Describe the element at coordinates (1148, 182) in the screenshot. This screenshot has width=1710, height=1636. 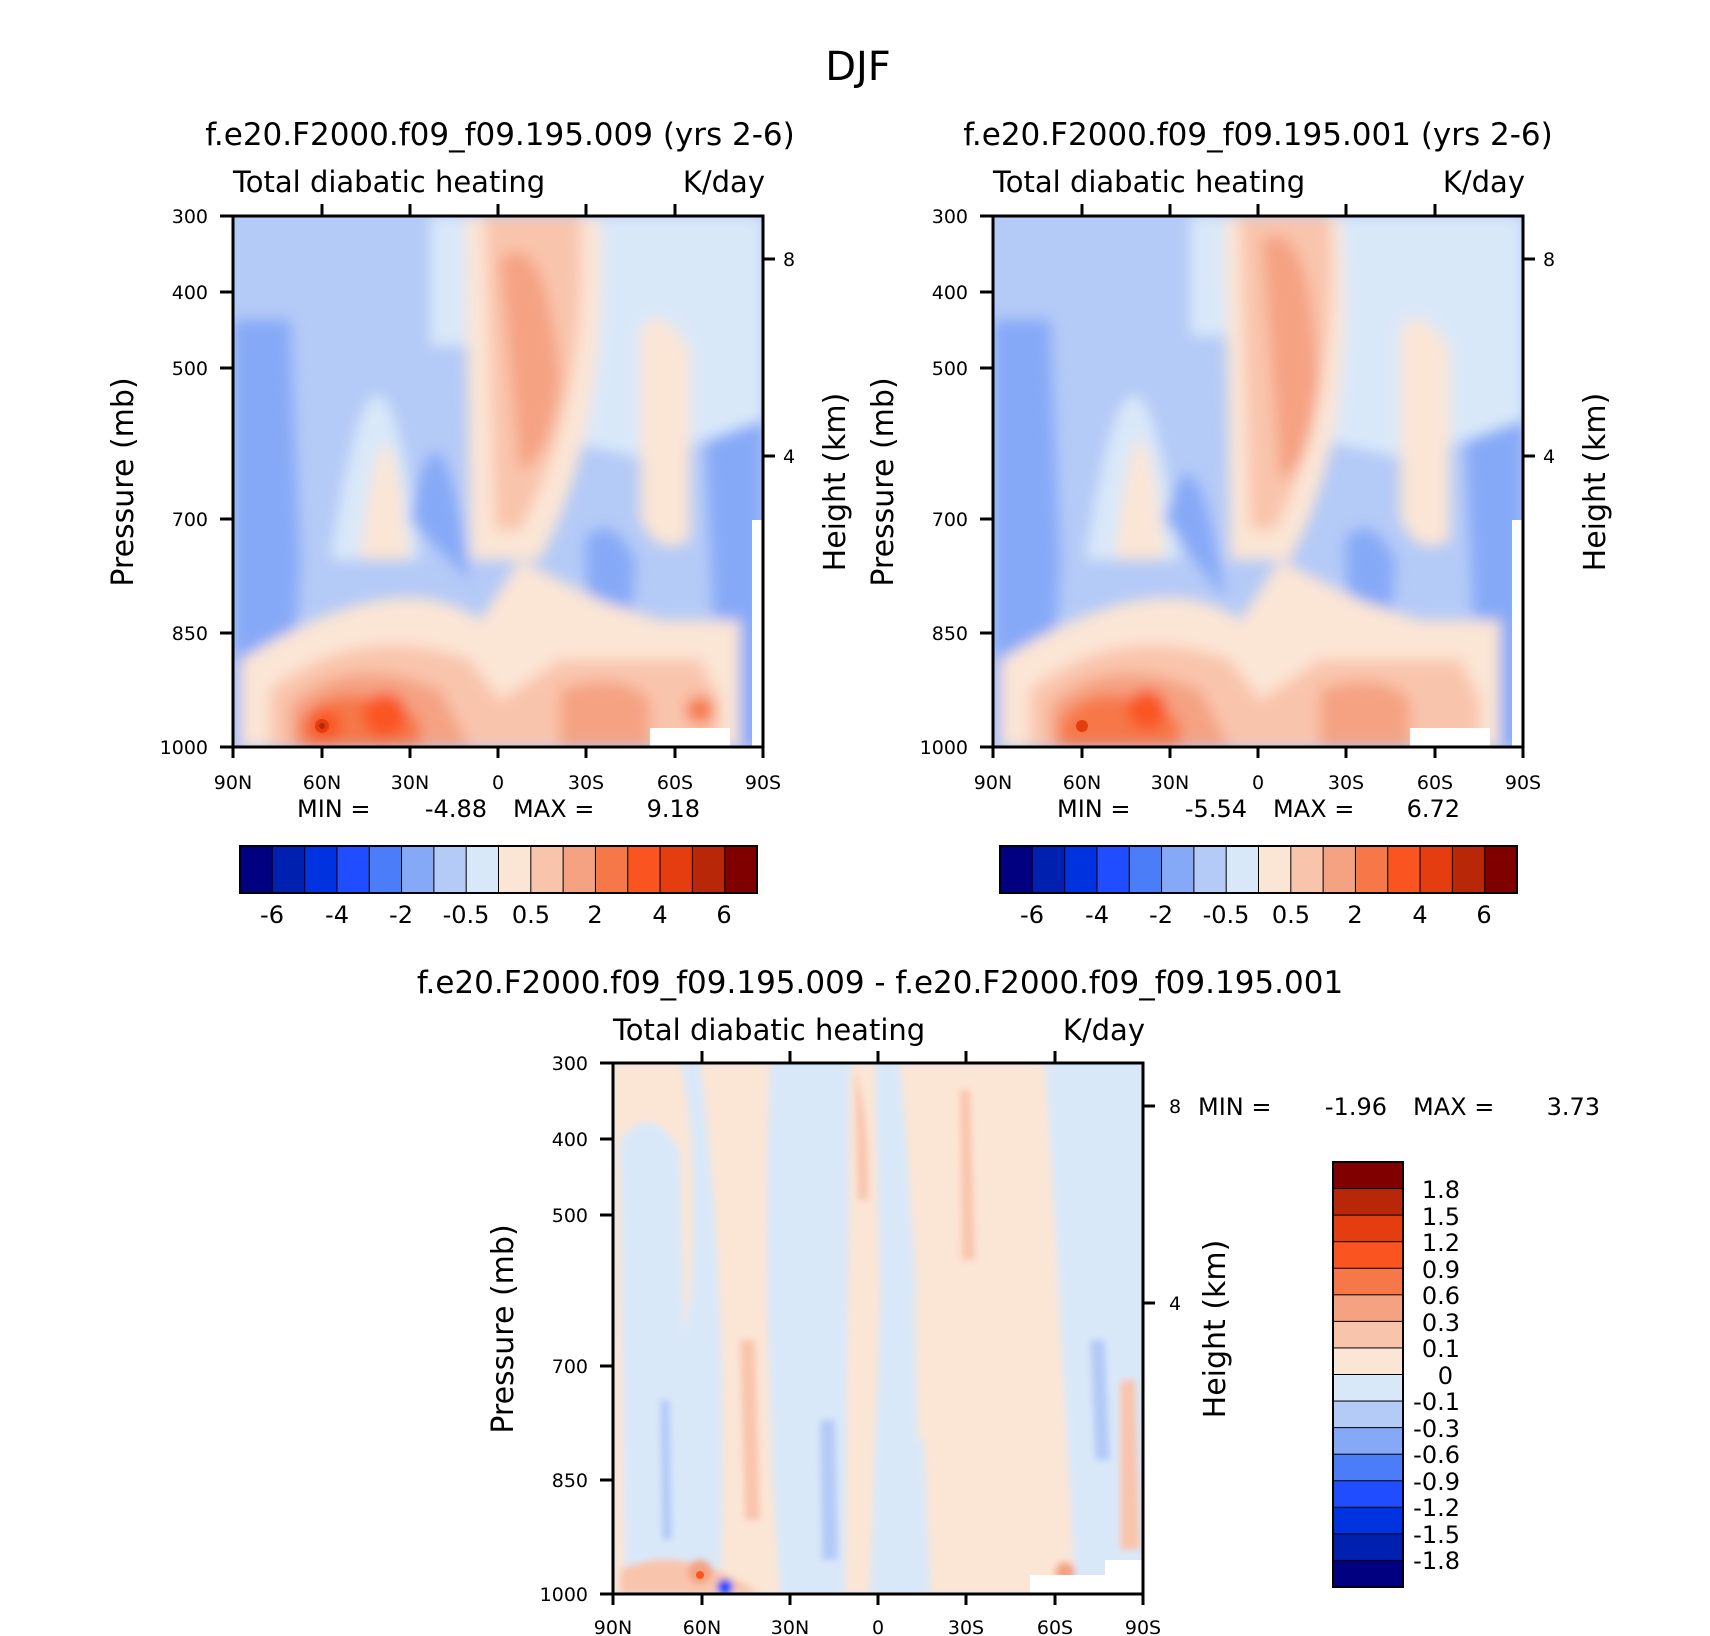
I see `panel-2-subtitle-left: Total diabatic heating` at that location.